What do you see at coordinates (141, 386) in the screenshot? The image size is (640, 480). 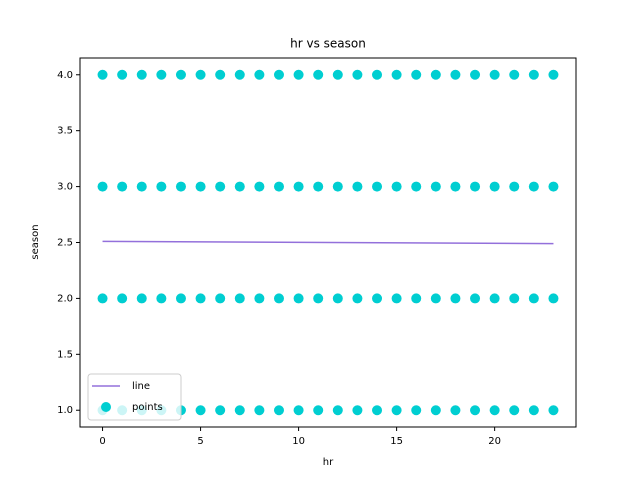 I see `legend-label: line` at bounding box center [141, 386].